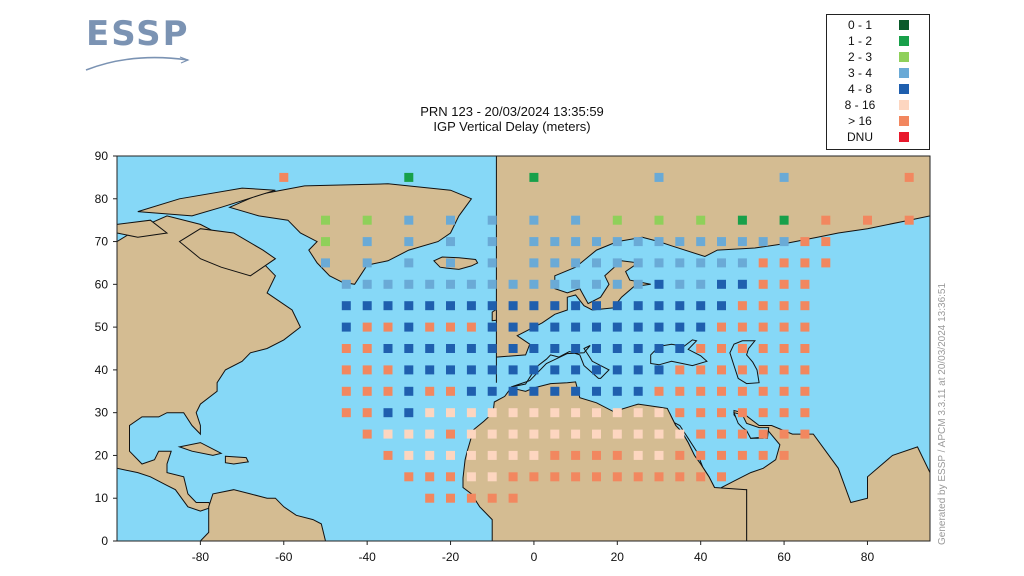  Describe the element at coordinates (784, 557) in the screenshot. I see `x-tick-label: 60` at that location.